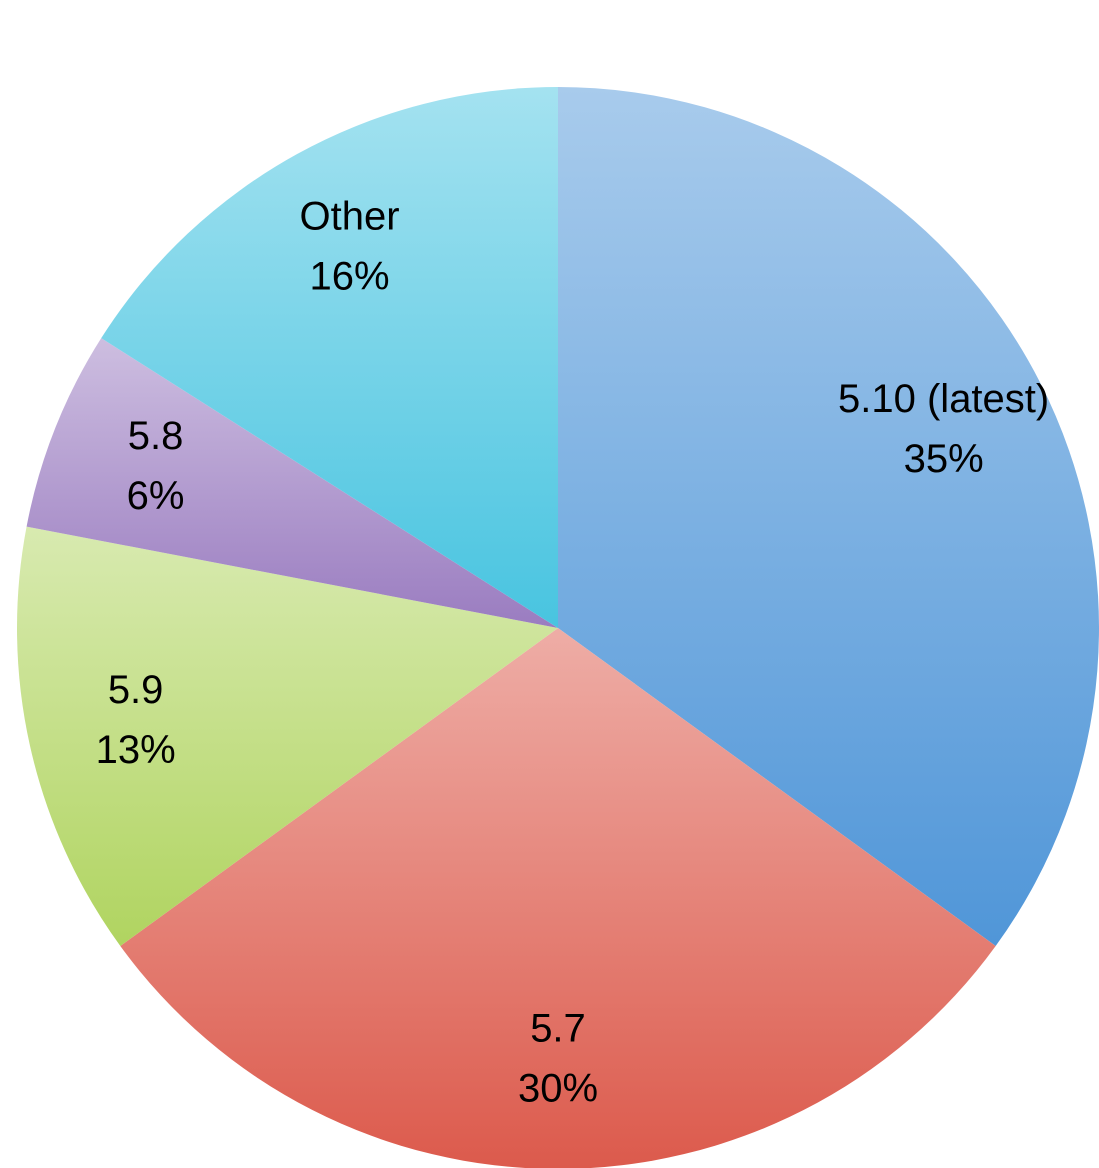 The image size is (1099, 1168). I want to click on slice-category-label: 5.8, so click(156, 436).